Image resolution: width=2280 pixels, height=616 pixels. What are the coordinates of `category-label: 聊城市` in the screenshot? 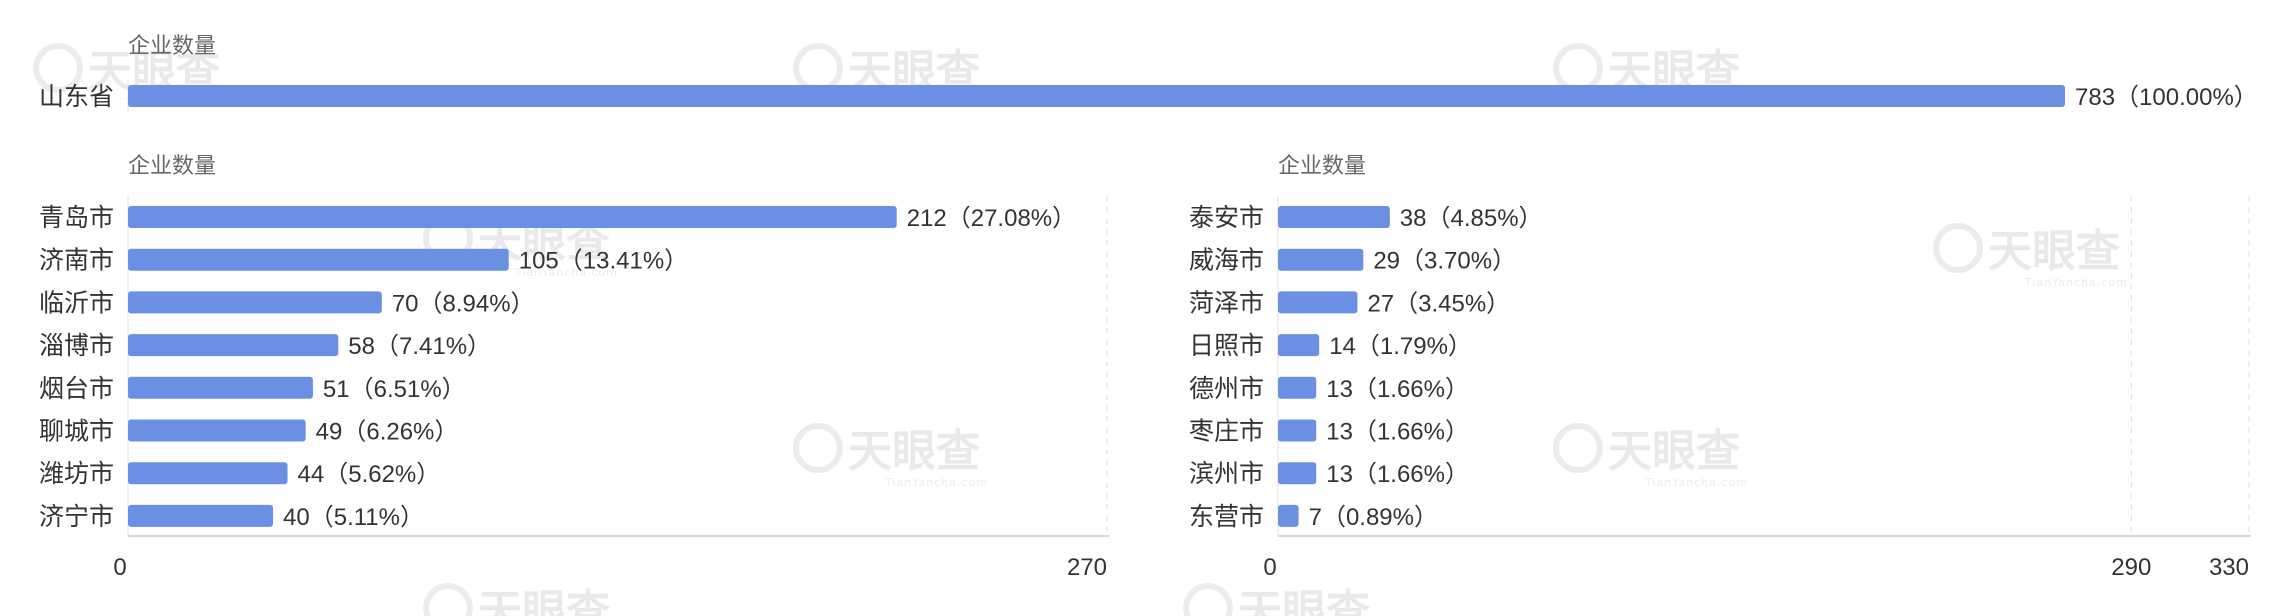 It's located at (76, 432).